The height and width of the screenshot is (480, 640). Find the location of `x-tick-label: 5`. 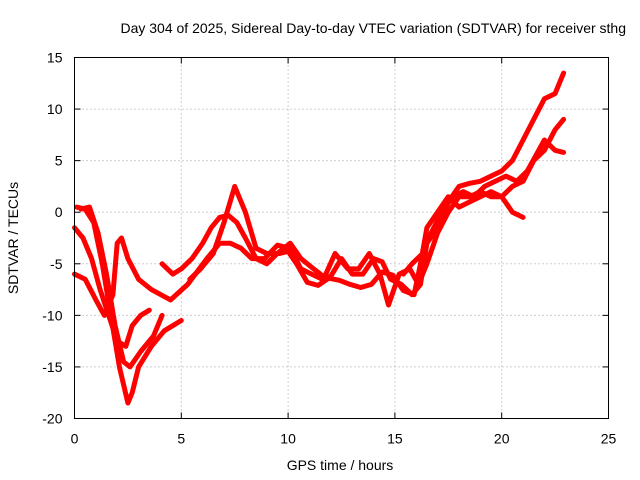

x-tick-label: 5 is located at coordinates (181, 439).